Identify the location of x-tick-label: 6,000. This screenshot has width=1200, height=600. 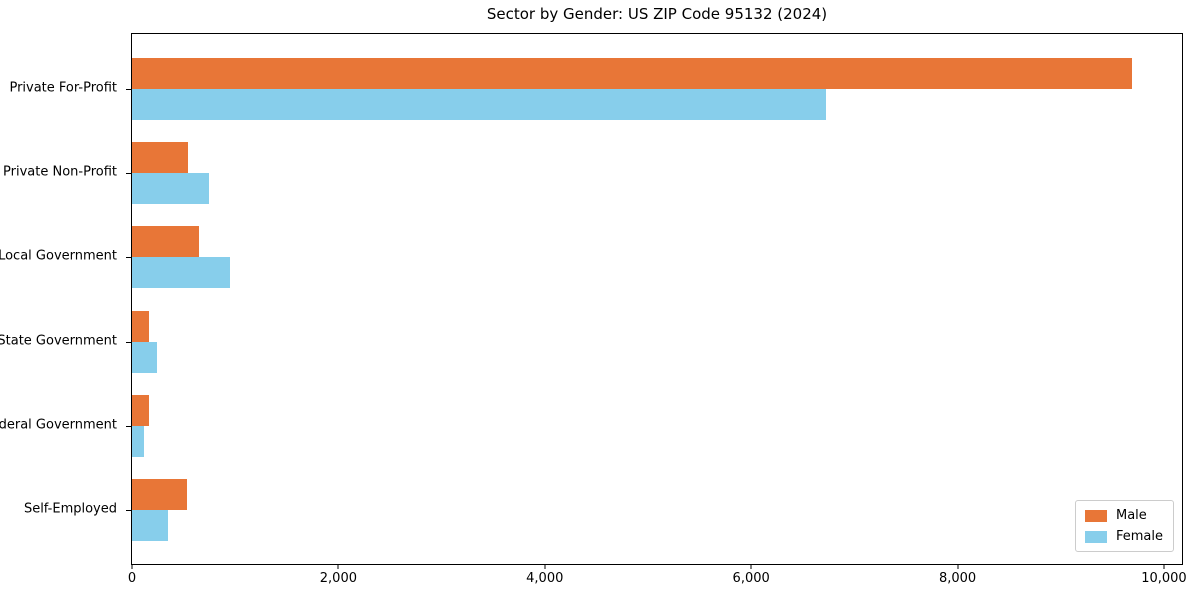
(751, 578).